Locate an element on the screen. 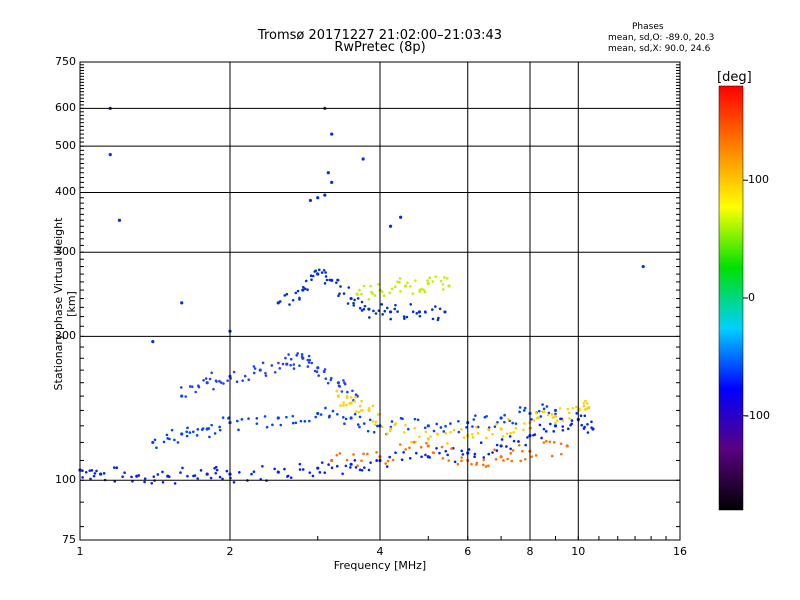 Image resolution: width=800 pixels, height=600 pixels. chart-subtitle: RwPretec (8p) is located at coordinates (380, 47).